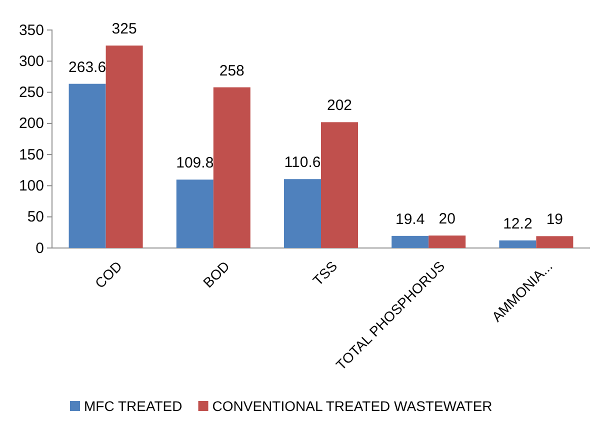 The width and height of the screenshot is (605, 422). I want to click on data-label: 19, so click(555, 219).